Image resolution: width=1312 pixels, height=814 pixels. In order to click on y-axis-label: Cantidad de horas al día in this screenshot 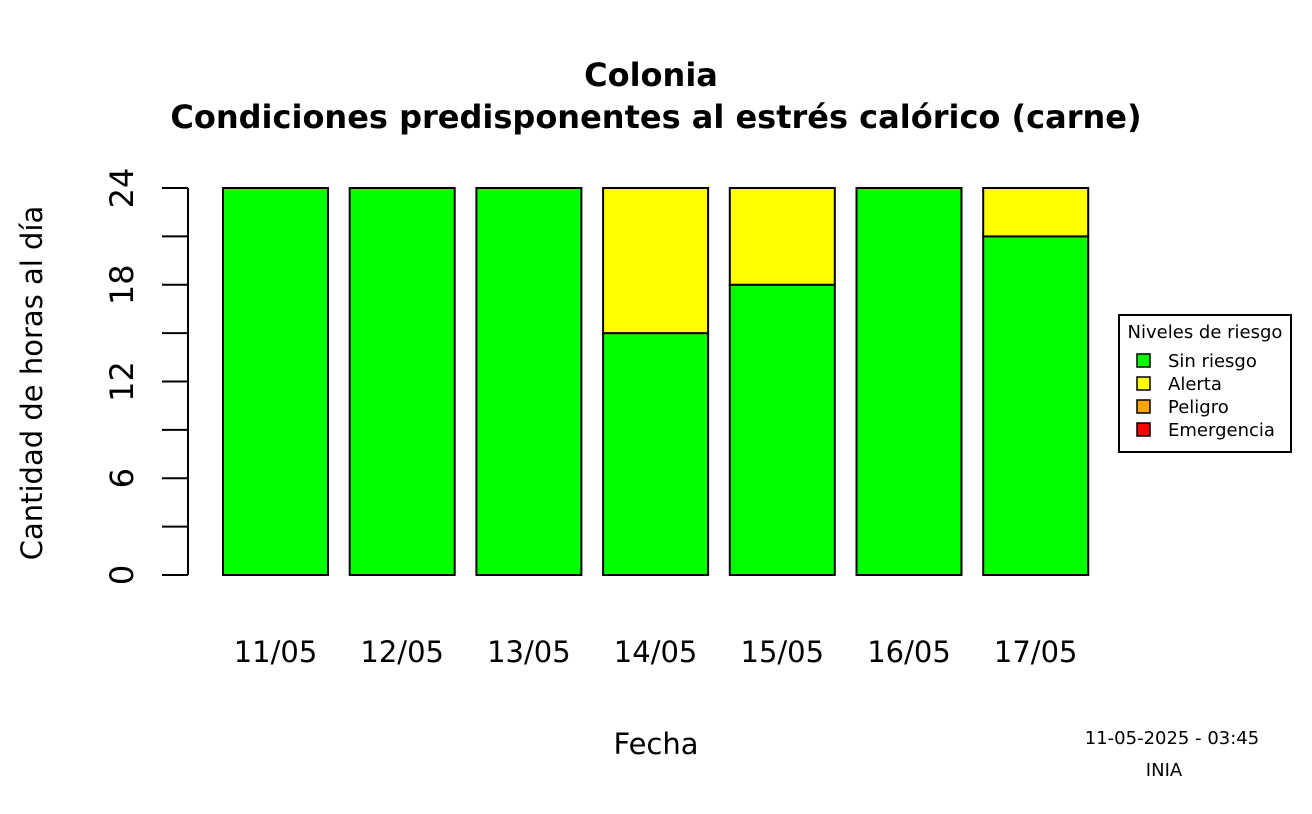, I will do `click(32, 383)`.